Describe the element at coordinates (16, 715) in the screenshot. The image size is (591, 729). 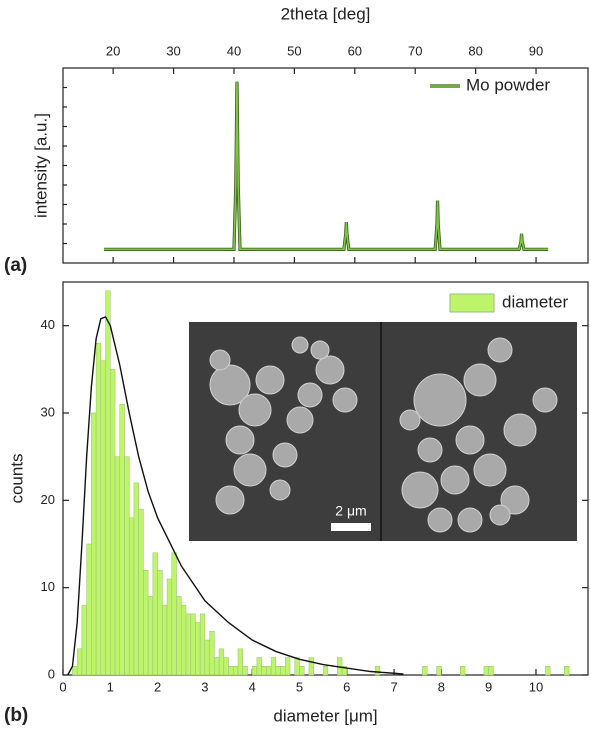
I see `panel-label: (b)` at that location.